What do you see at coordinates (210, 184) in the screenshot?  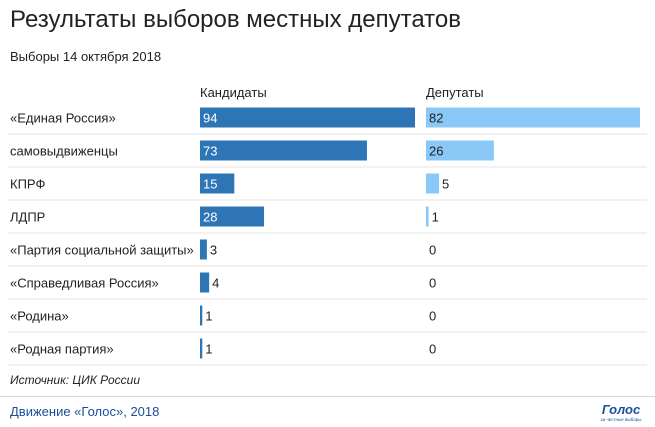 I see `value-label-candidates: 15` at bounding box center [210, 184].